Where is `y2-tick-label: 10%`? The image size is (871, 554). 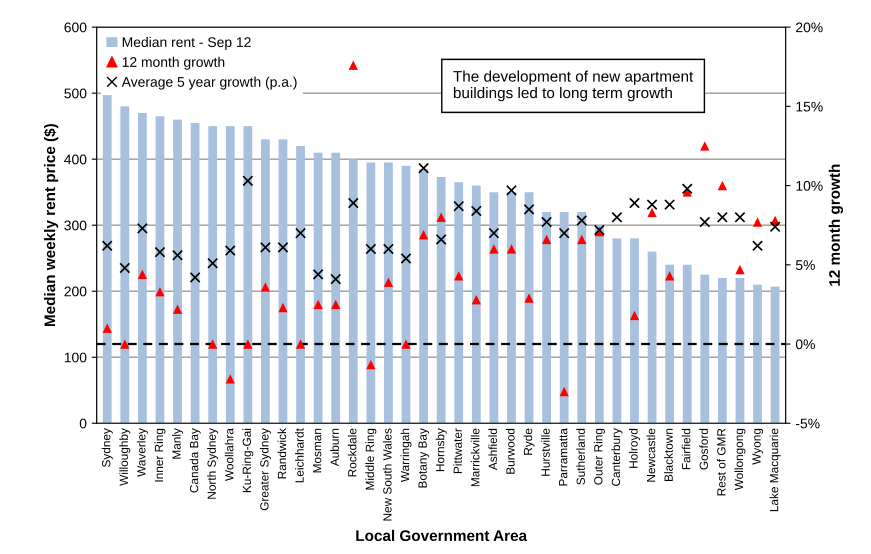 y2-tick-label: 10% is located at coordinates (809, 185).